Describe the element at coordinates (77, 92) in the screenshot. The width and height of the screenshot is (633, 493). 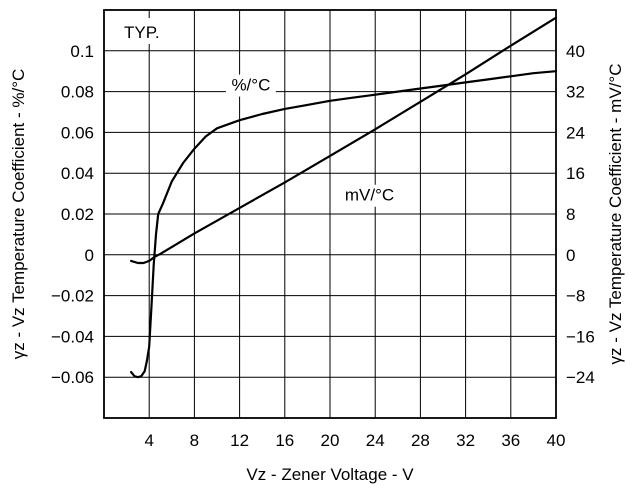
I see `y-left-tick-label: 0.08` at that location.